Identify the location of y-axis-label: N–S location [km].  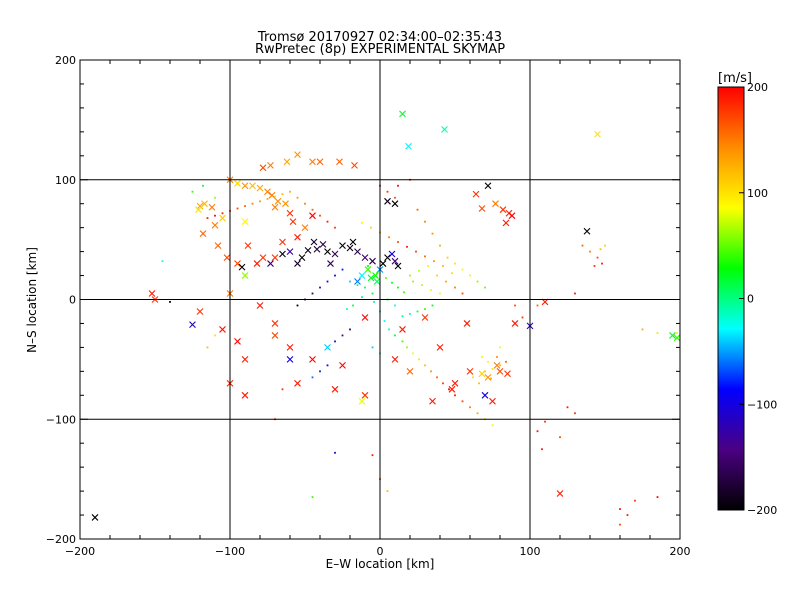
(32, 300).